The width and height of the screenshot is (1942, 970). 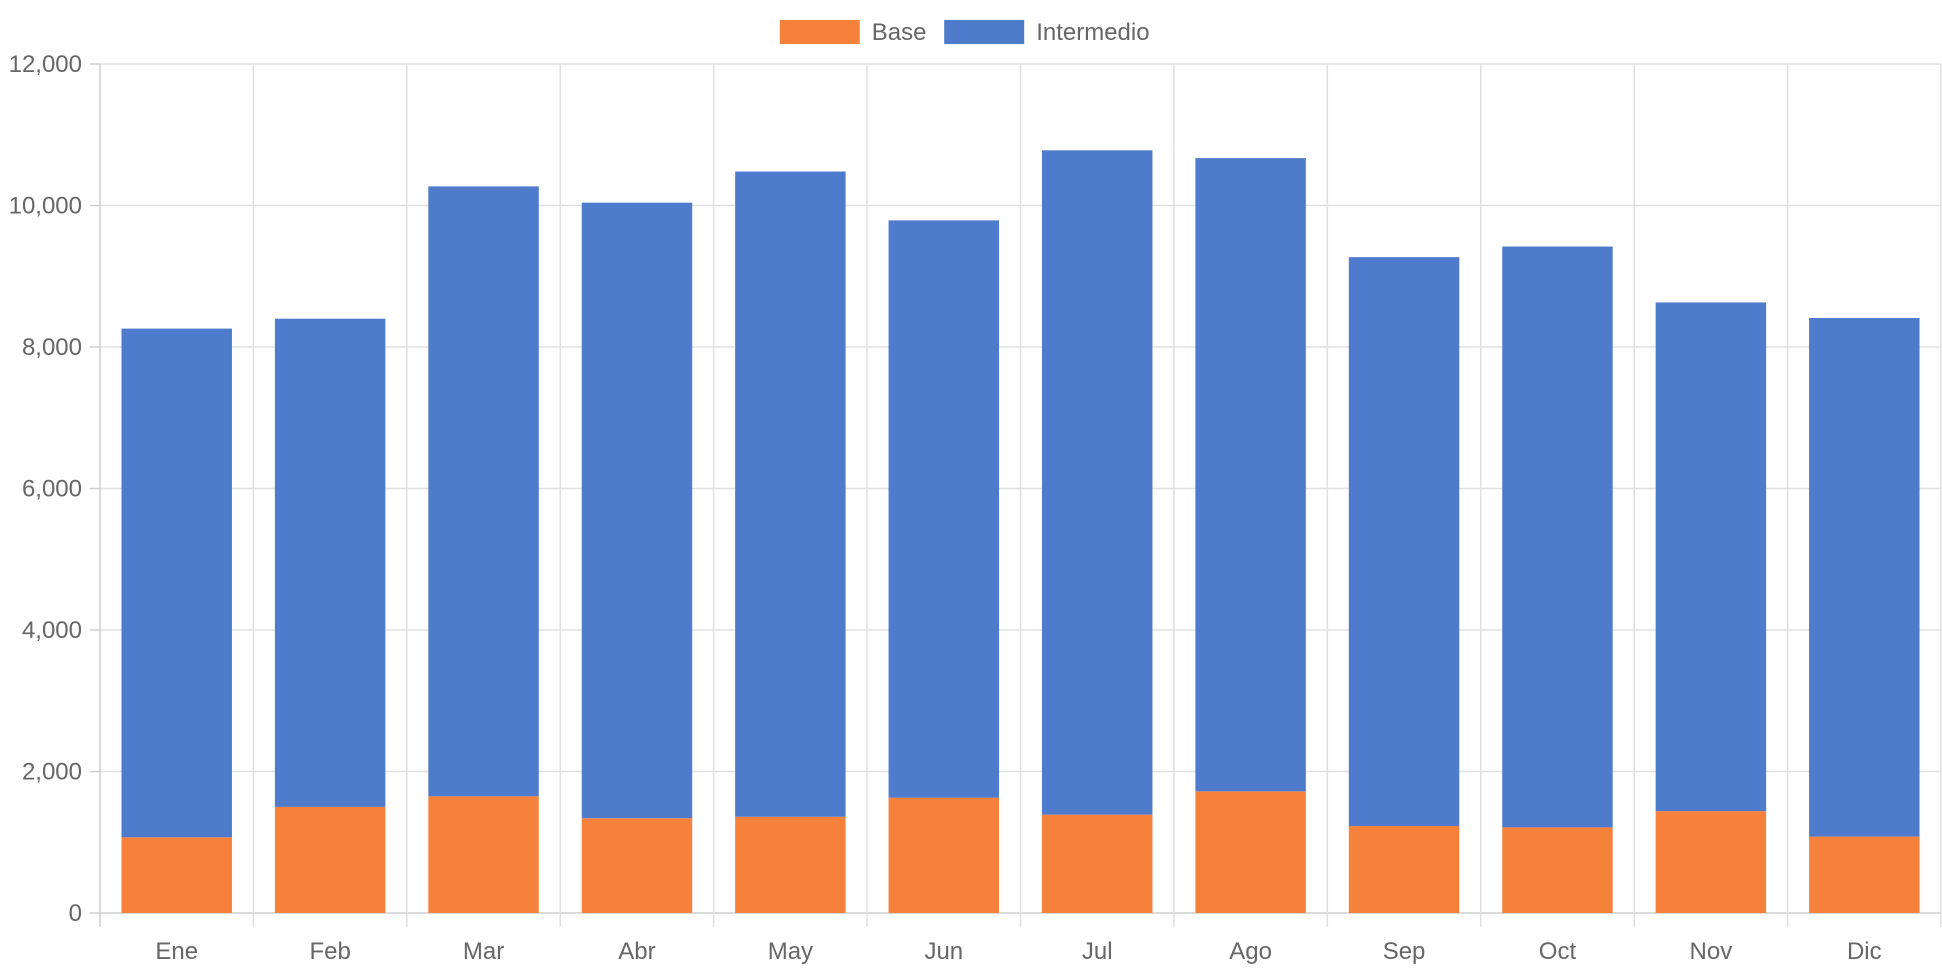 I want to click on legend-item-base: Base, so click(x=853, y=32).